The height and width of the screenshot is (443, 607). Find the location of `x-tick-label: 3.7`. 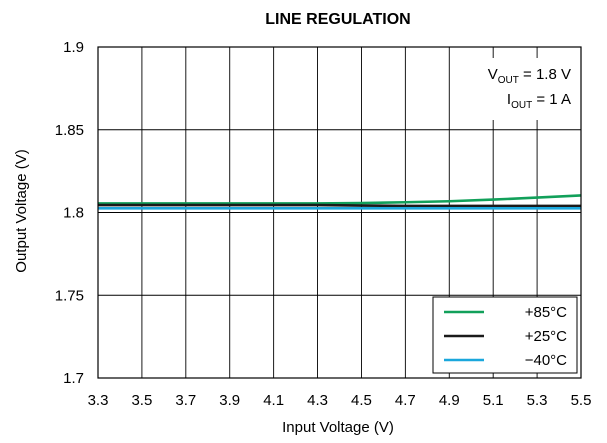

x-tick-label: 3.7 is located at coordinates (185, 400).